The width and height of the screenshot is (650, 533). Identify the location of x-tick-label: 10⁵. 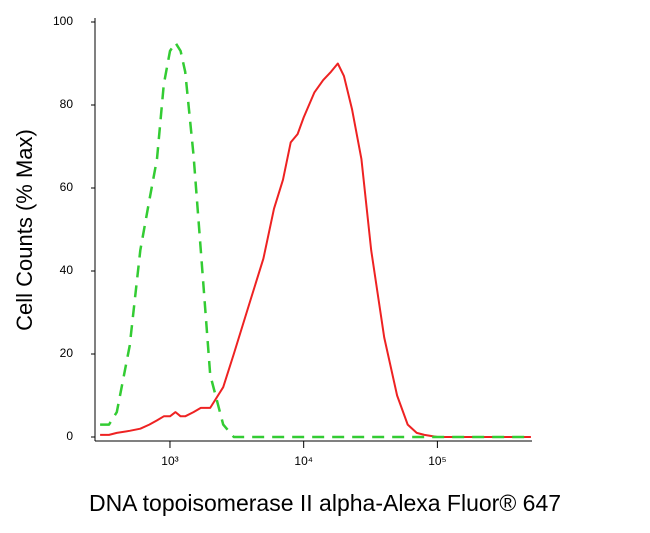
(437, 461).